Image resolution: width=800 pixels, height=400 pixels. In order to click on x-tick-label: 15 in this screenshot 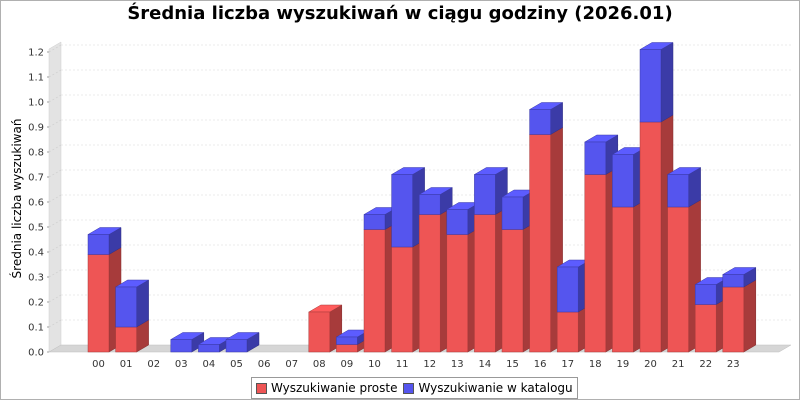, I will do `click(512, 364)`.